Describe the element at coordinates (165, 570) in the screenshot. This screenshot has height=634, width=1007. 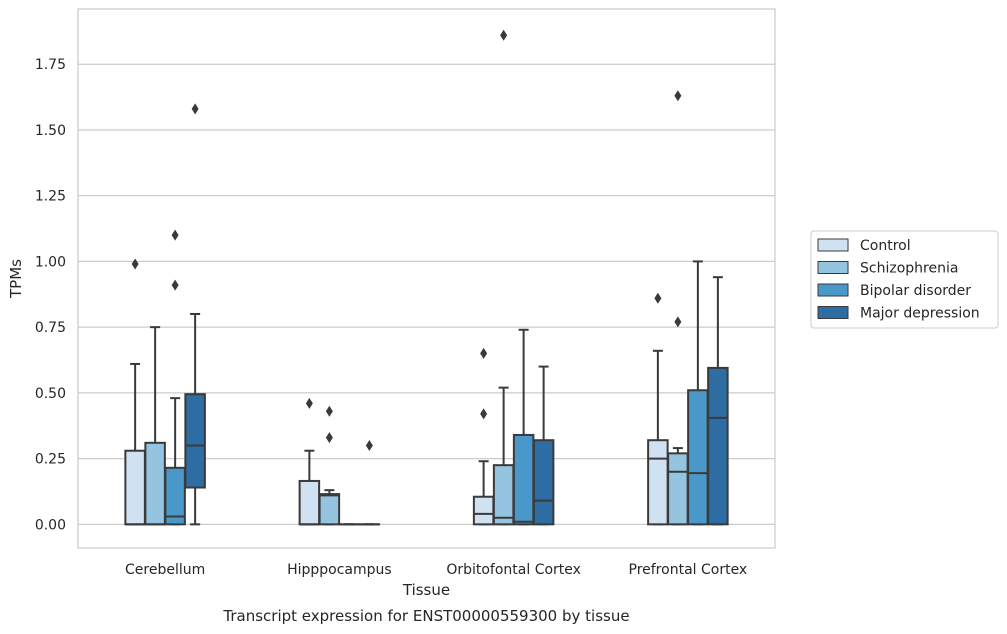
I see `x-tick-label: Cerebellum` at that location.